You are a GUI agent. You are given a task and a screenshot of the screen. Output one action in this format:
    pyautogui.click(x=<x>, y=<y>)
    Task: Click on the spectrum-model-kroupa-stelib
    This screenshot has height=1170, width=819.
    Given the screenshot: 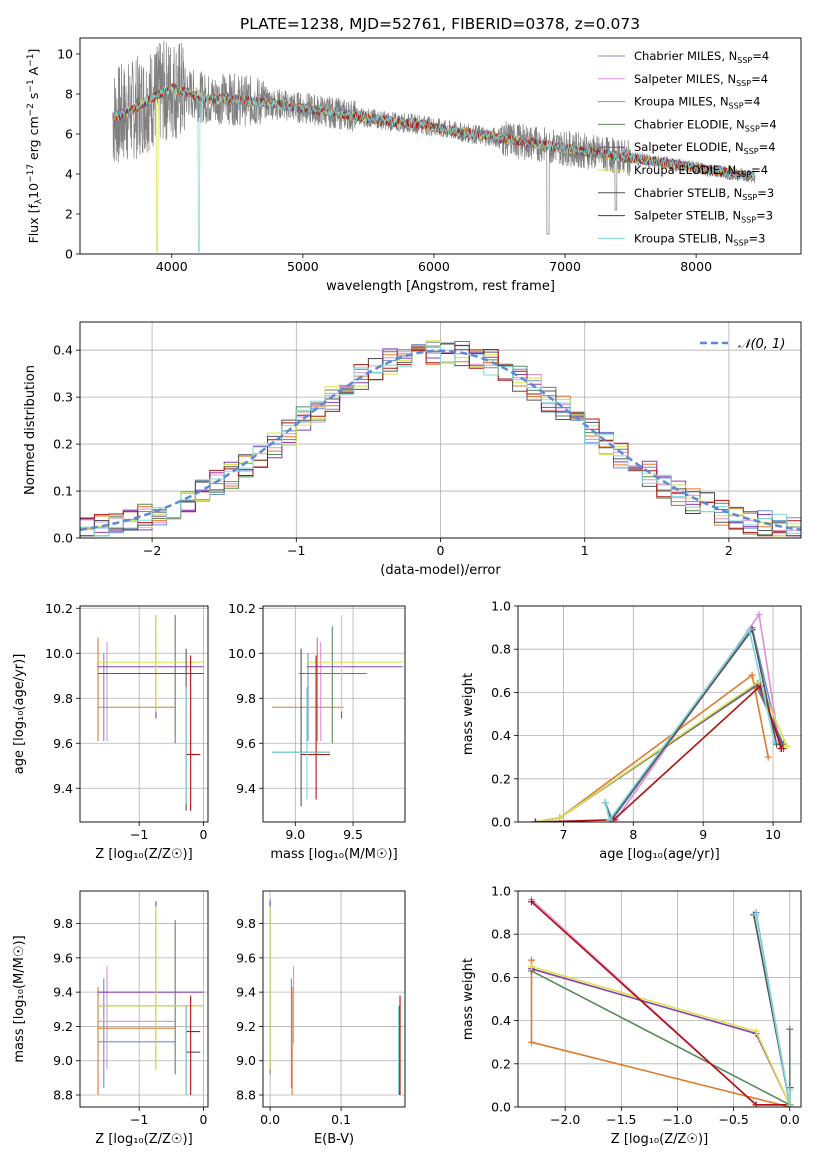 What is the action you would take?
    pyautogui.click(x=433, y=168)
    